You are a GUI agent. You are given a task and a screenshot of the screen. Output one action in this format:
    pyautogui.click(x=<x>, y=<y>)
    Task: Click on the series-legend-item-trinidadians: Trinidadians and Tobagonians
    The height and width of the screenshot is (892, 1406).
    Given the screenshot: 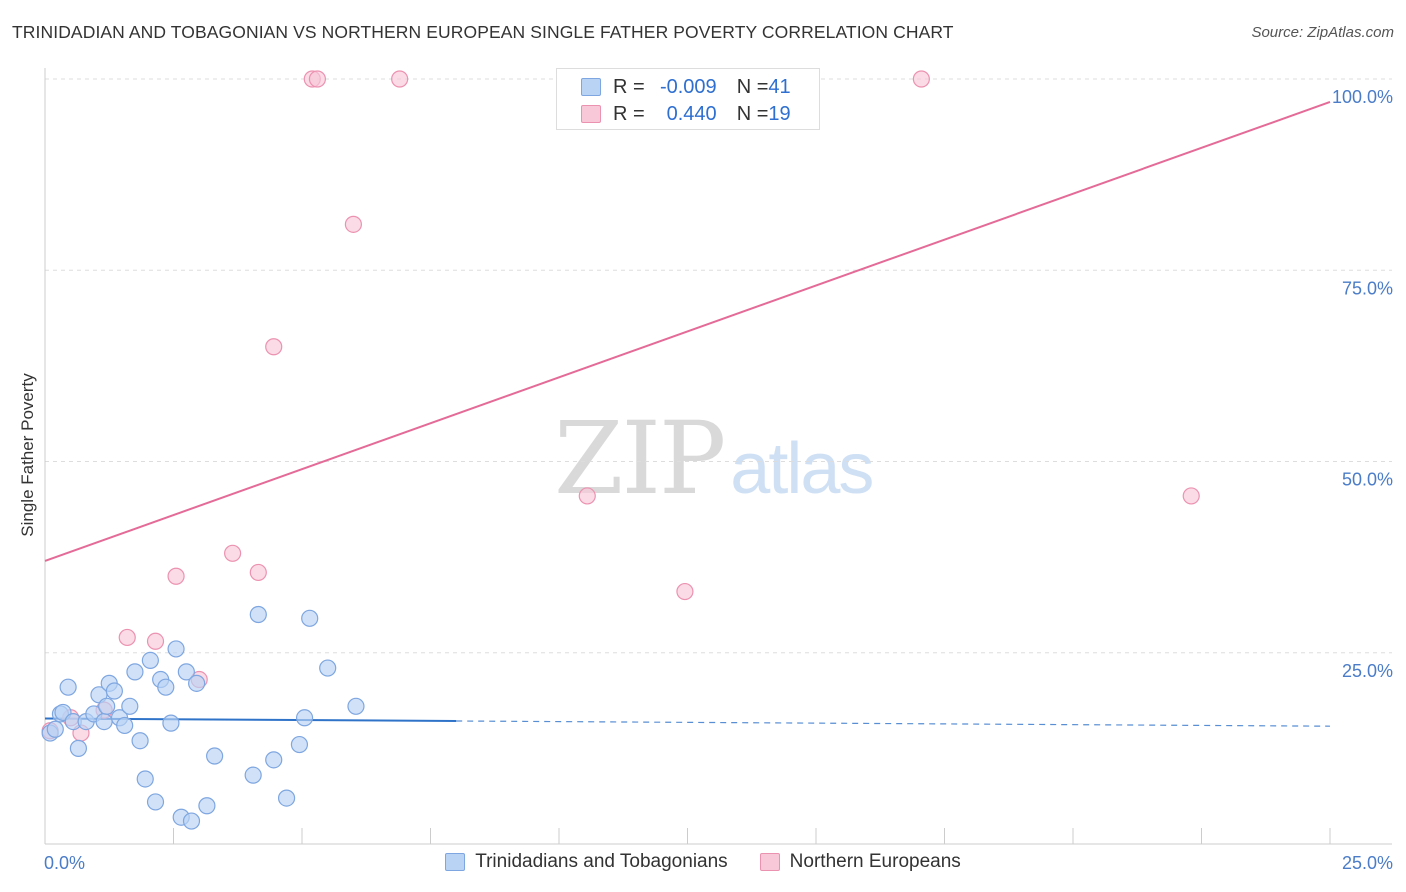 What is the action you would take?
    pyautogui.click(x=586, y=862)
    